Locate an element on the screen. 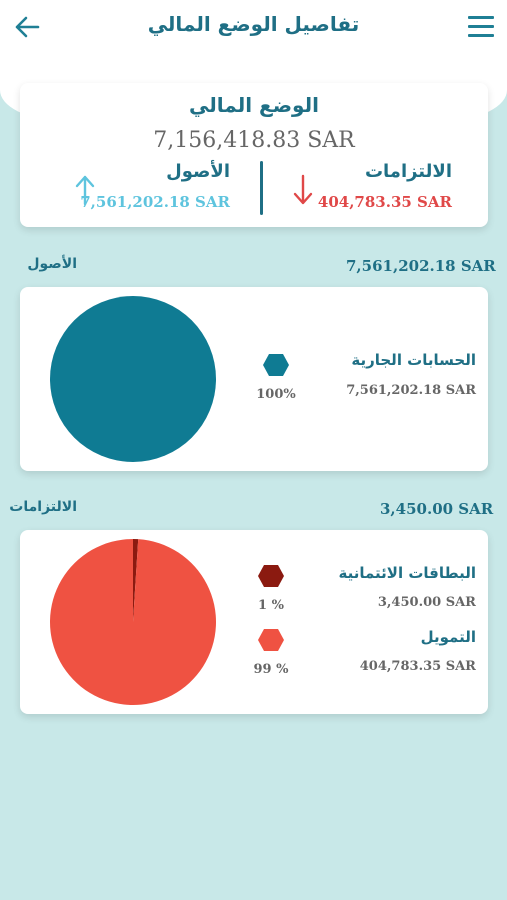  back-button is located at coordinates (27, 27).